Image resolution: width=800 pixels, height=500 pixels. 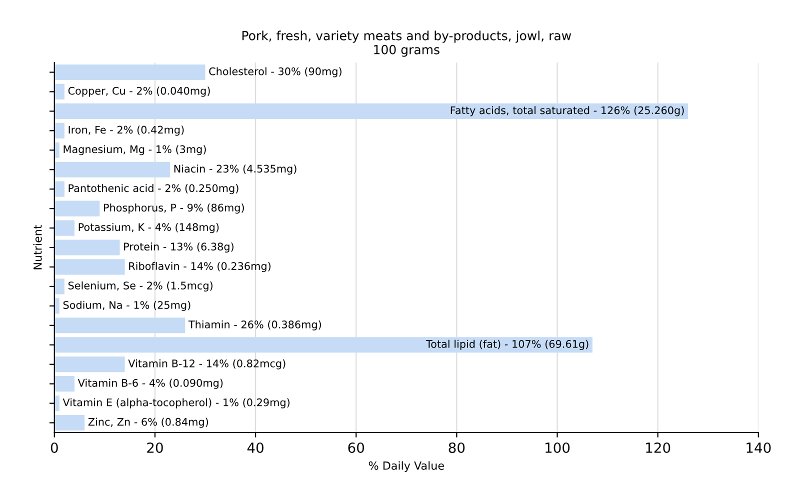 What do you see at coordinates (148, 423) in the screenshot?
I see `y-tick-label: Zinc, Zn - 6% (0.84mg)` at bounding box center [148, 423].